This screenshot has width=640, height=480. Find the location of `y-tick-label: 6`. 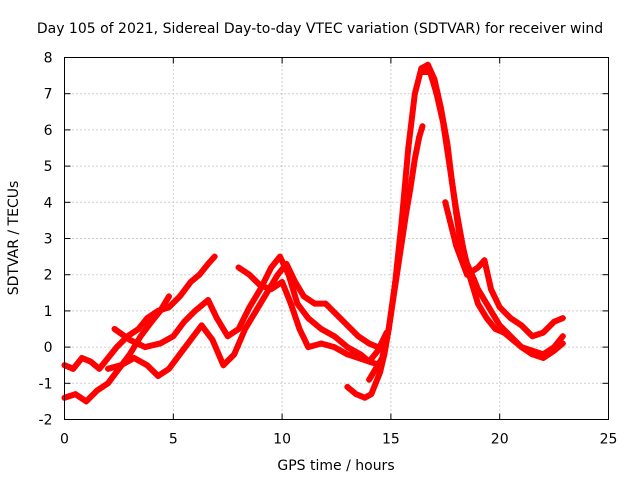

y-tick-label: 6 is located at coordinates (48, 131).